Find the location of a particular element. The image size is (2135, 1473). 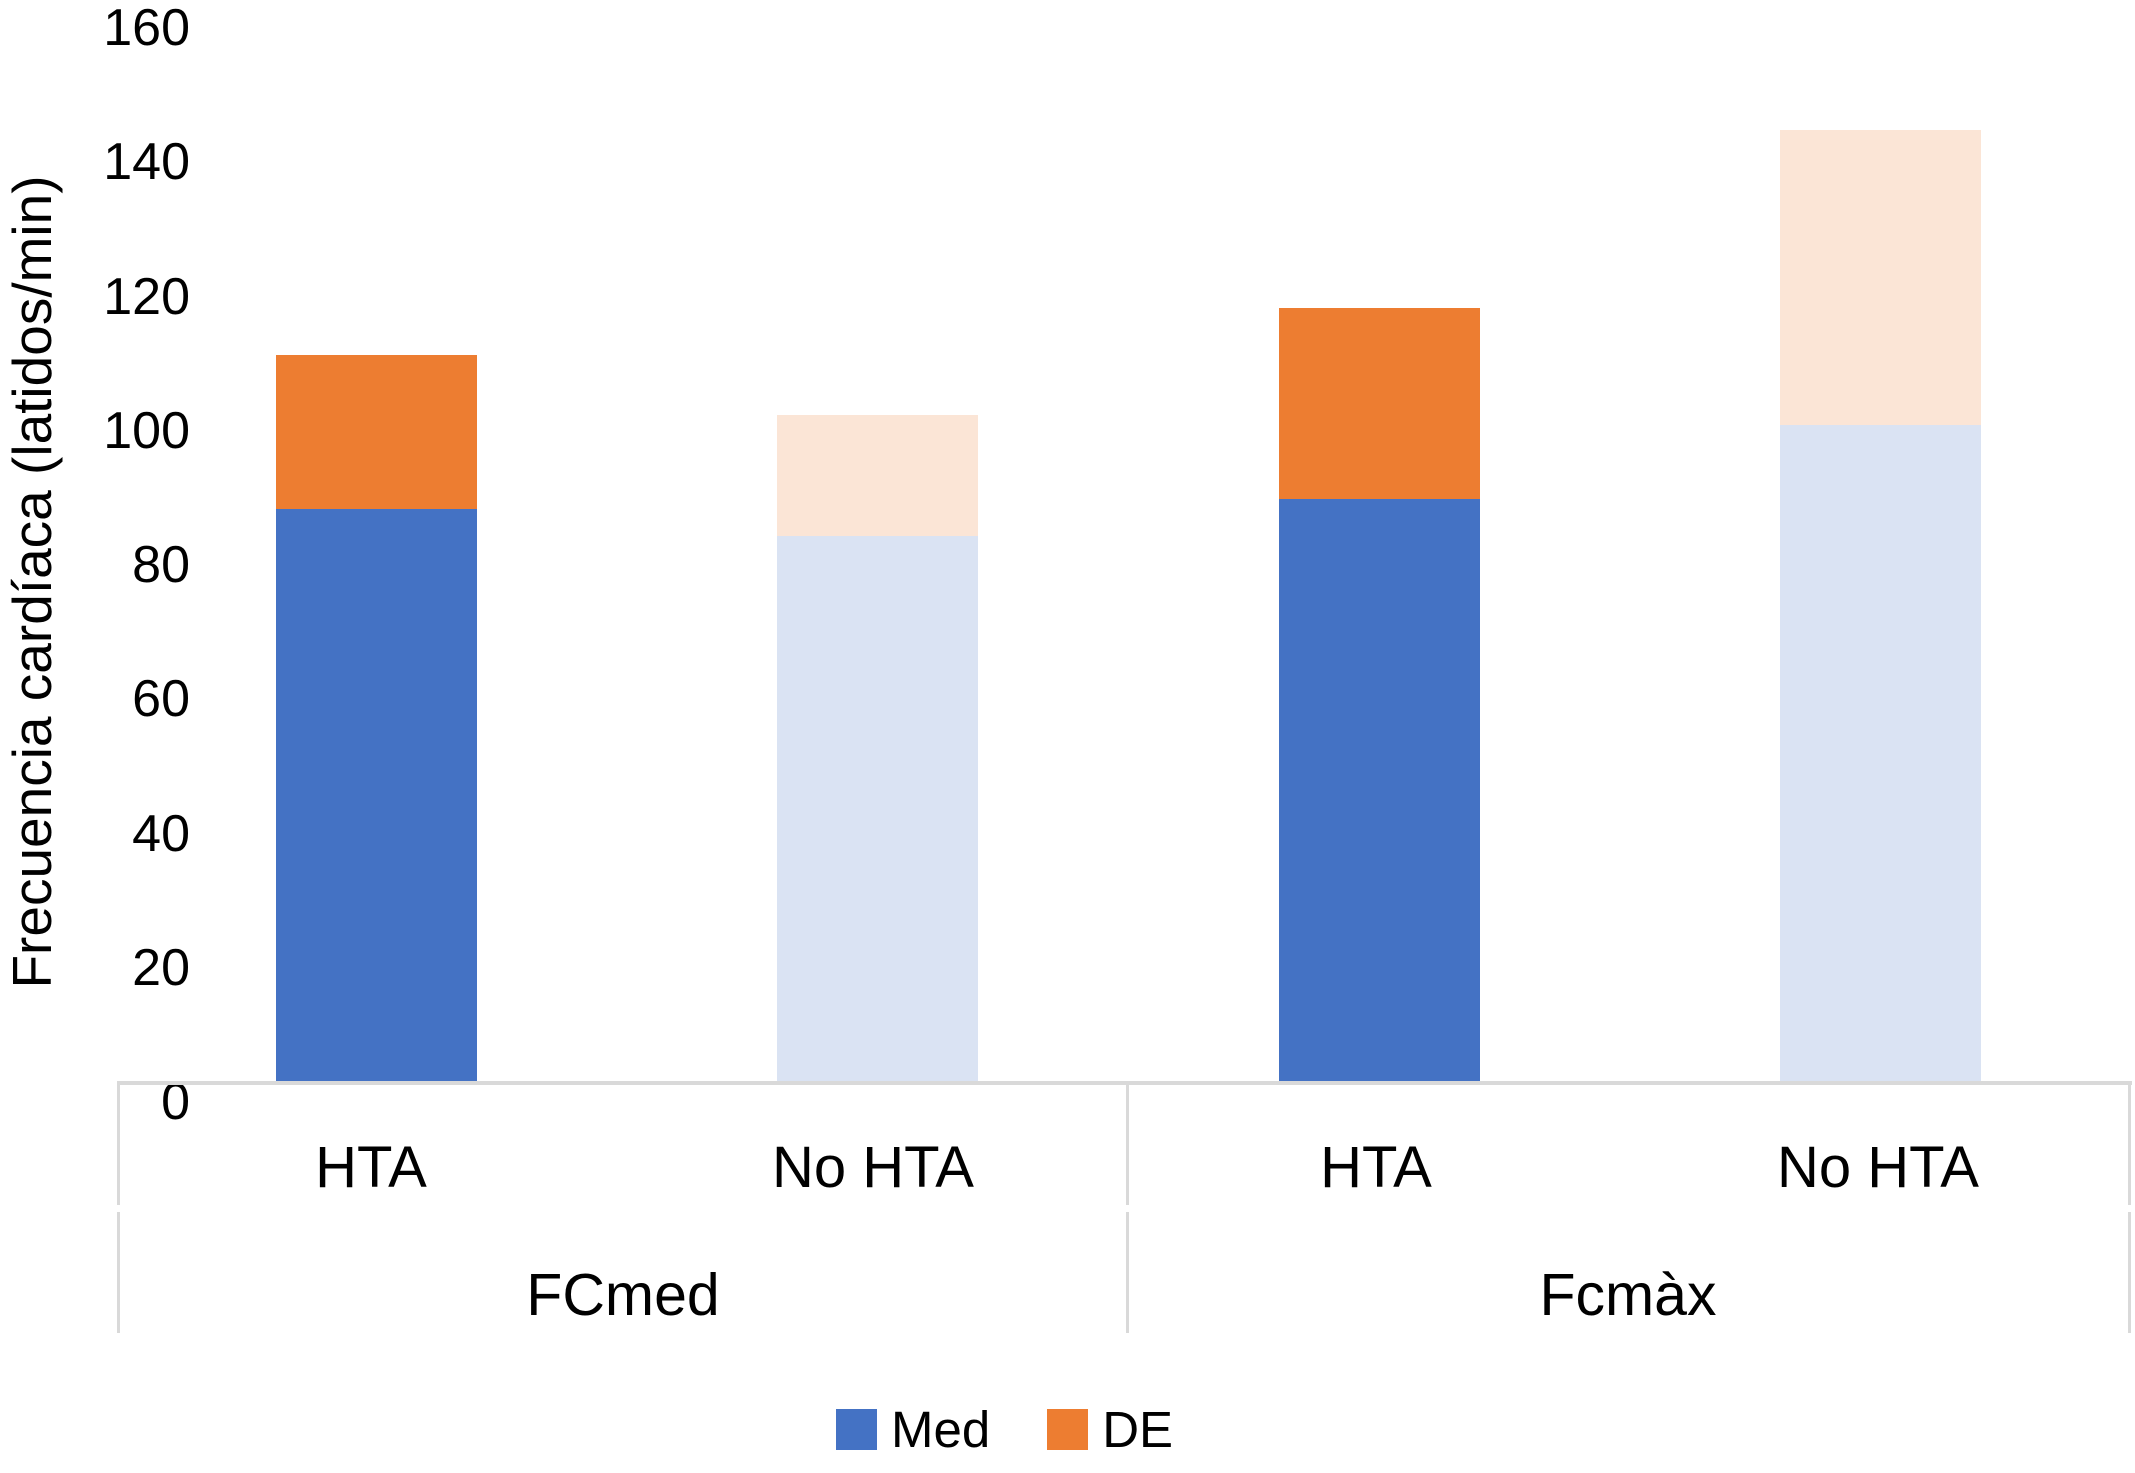

y-tick-label-40: 40 is located at coordinates (161, 833).